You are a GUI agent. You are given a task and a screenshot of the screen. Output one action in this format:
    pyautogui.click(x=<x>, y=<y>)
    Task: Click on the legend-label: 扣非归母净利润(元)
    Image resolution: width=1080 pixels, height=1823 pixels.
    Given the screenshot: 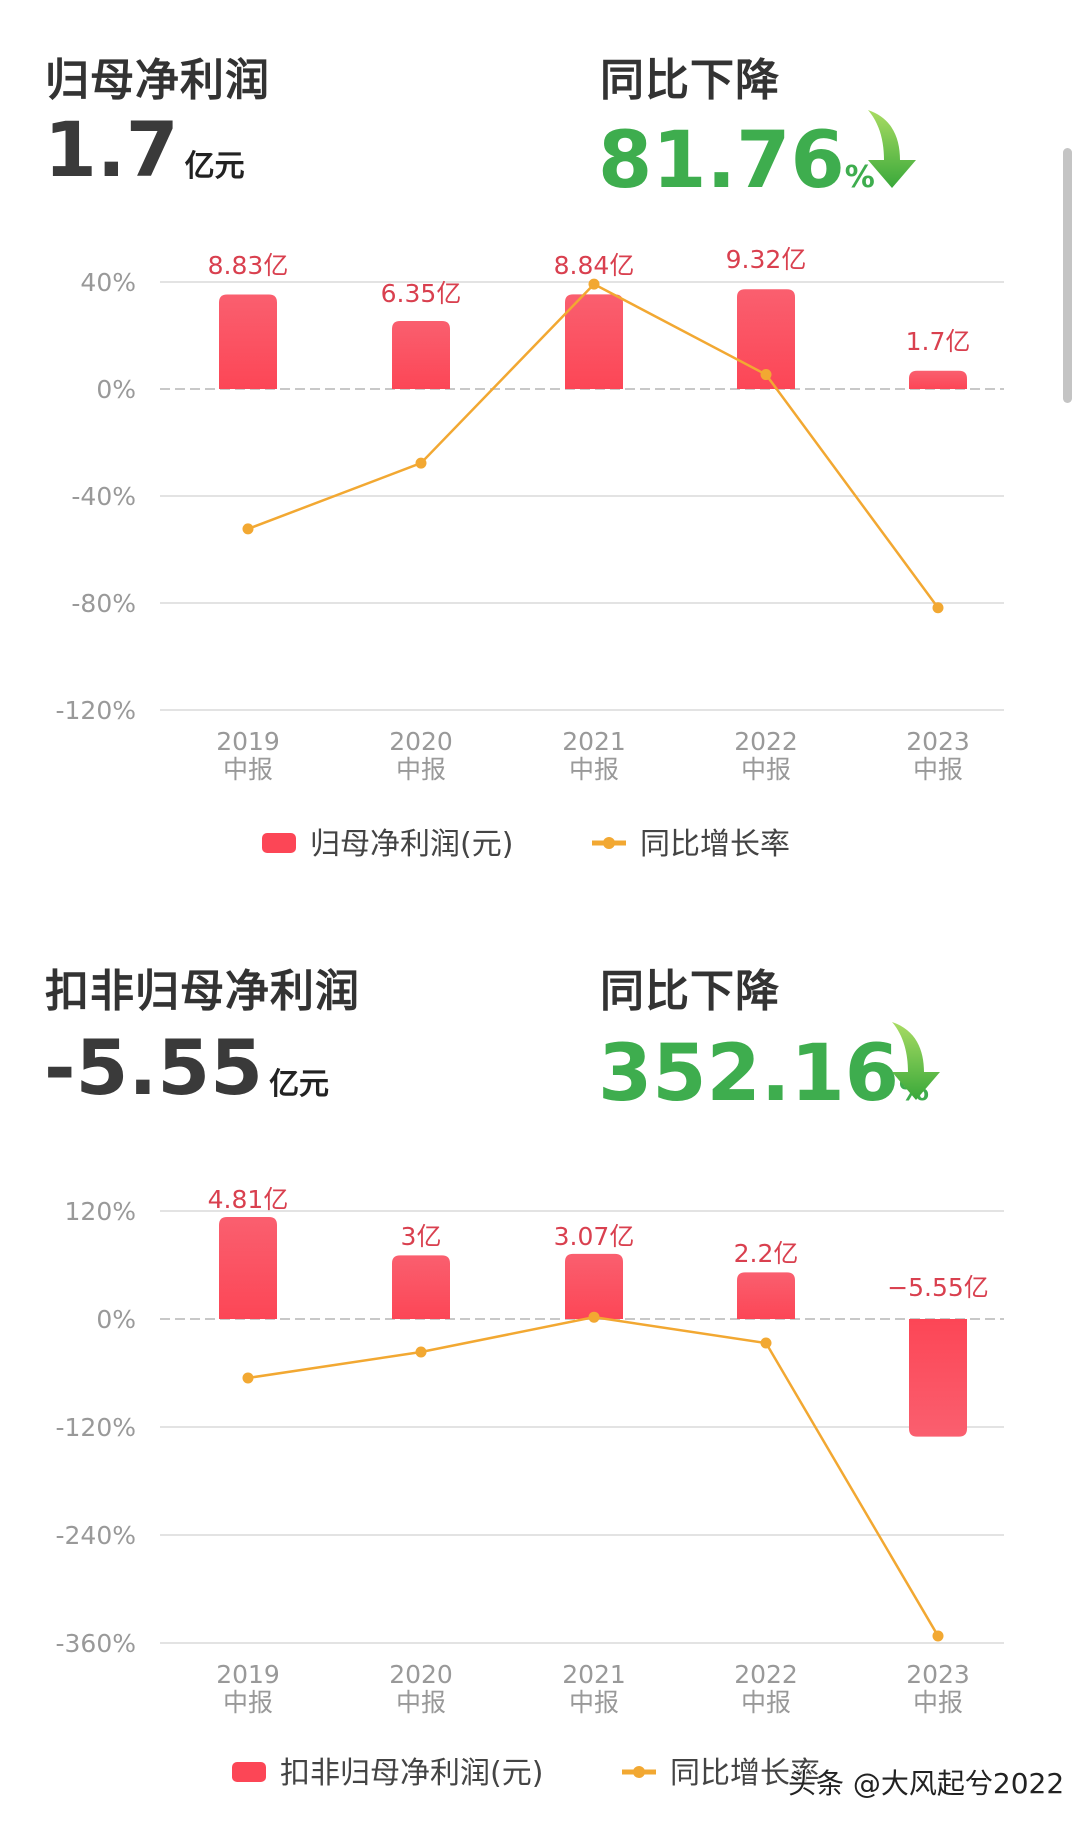 What is the action you would take?
    pyautogui.click(x=411, y=1773)
    